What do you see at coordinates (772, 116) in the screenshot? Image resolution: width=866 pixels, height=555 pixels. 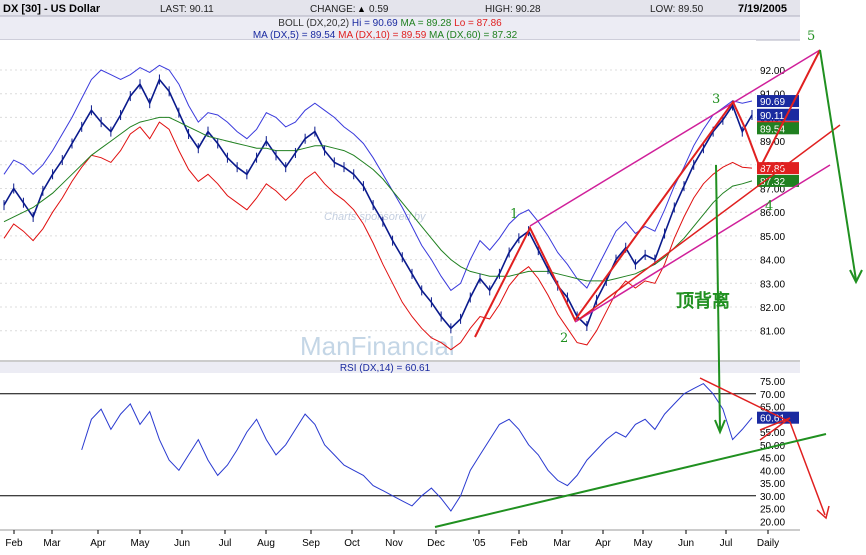 I see `price-label-text: 90.11` at bounding box center [772, 116].